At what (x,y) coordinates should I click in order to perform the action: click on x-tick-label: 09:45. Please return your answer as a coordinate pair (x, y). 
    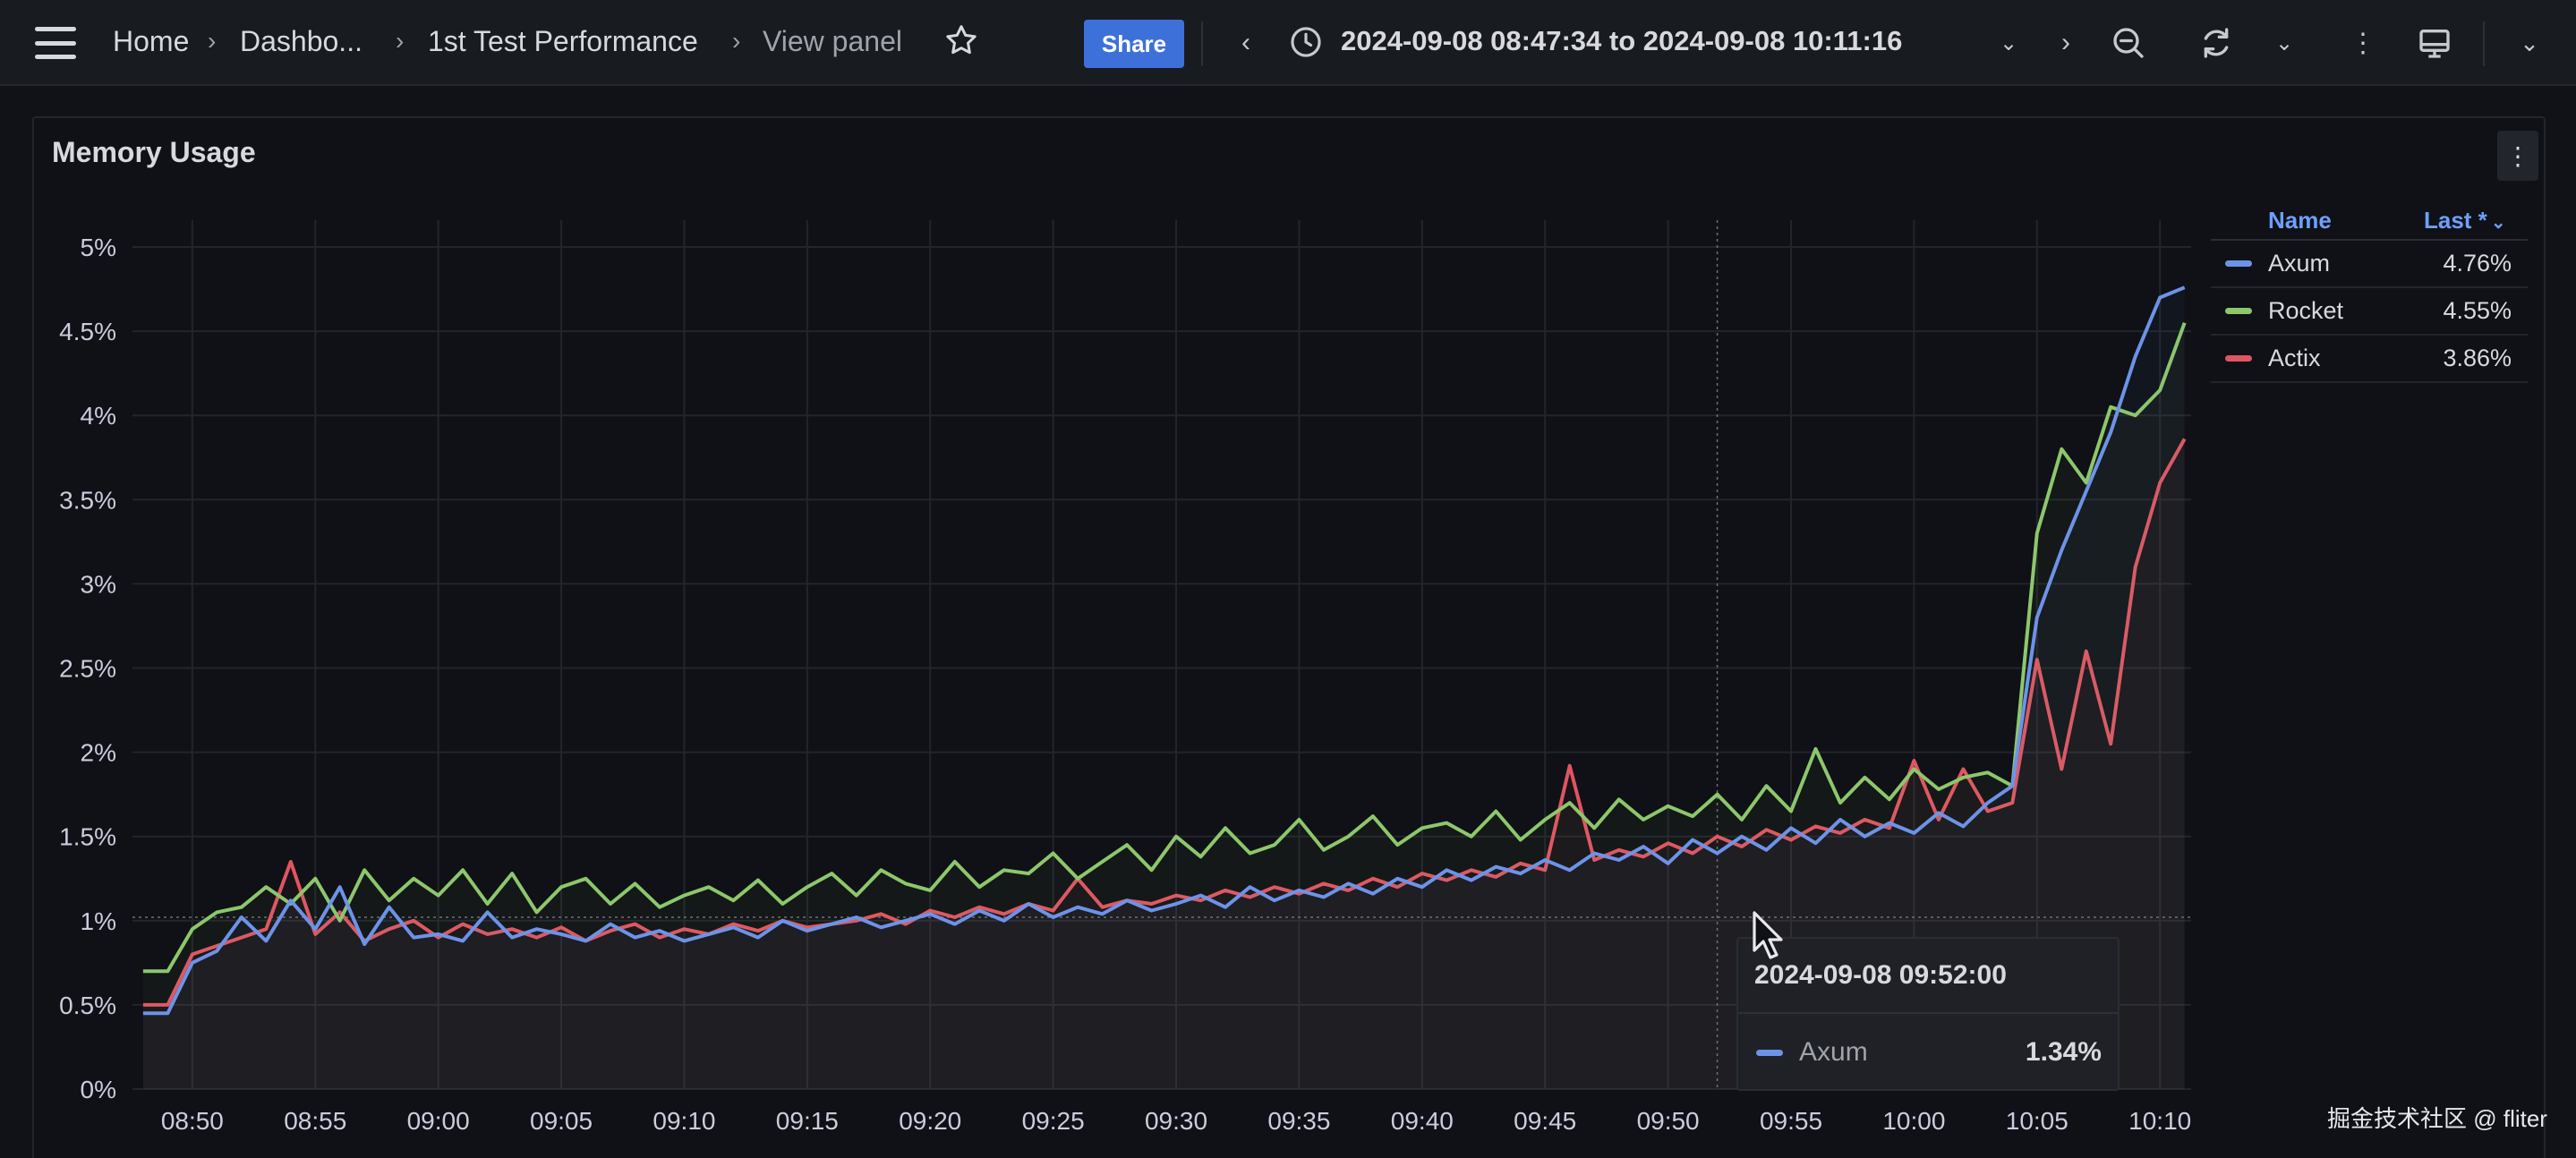
    Looking at the image, I should click on (1545, 1121).